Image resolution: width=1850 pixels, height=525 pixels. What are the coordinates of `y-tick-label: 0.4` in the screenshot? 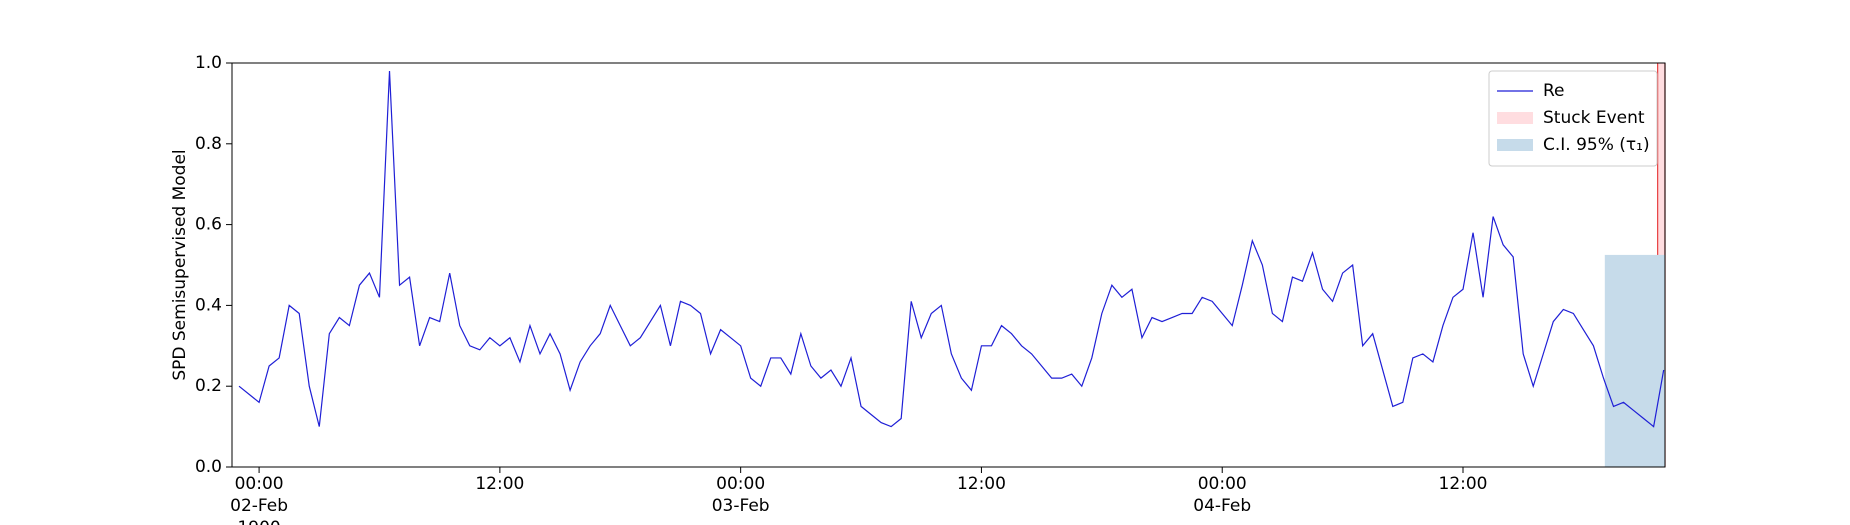 It's located at (208, 305).